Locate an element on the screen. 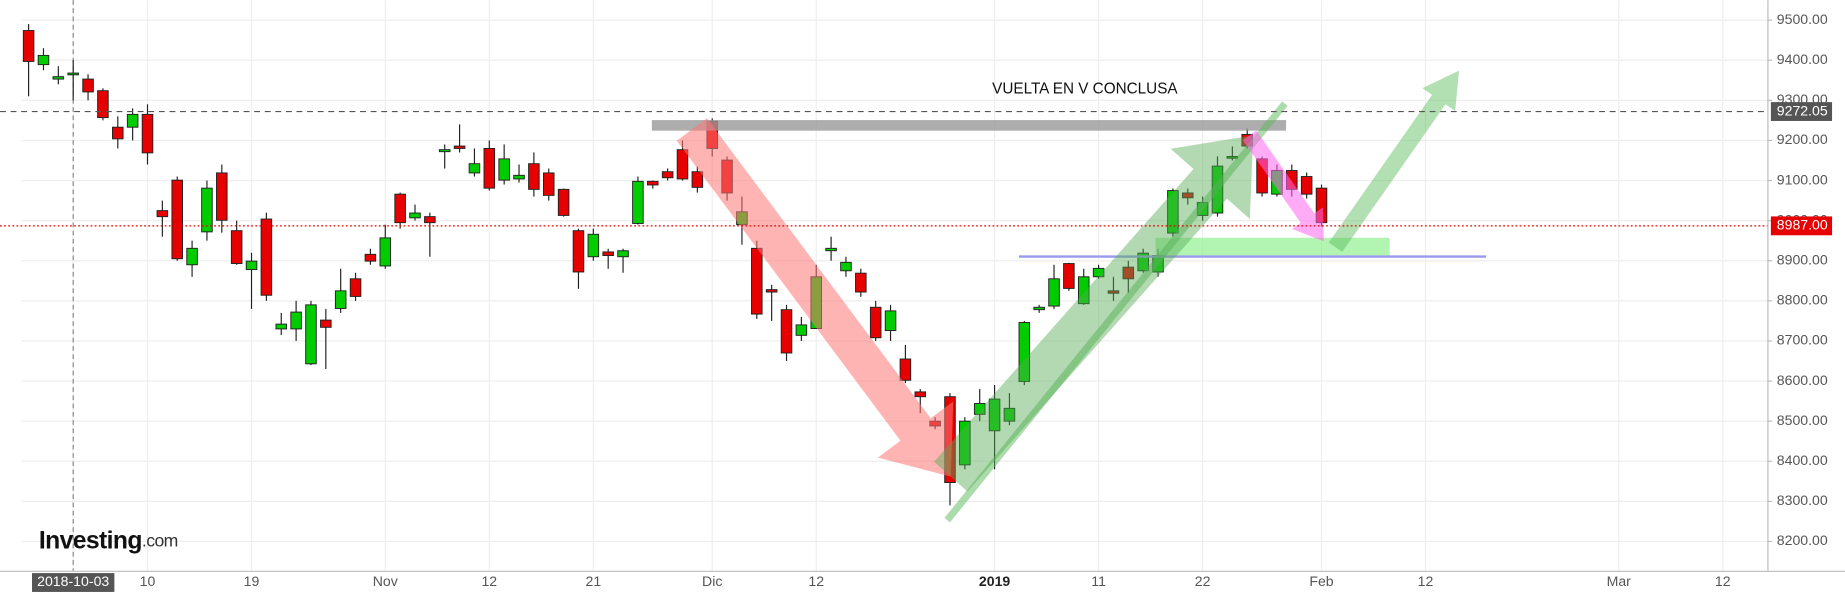  x-tick-label: 21 is located at coordinates (593, 581).